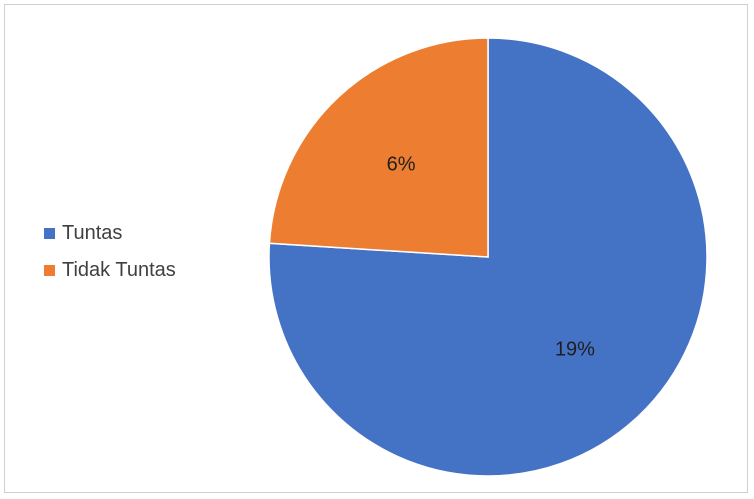  Describe the element at coordinates (49, 270) in the screenshot. I see `legend-swatch-tidak-tuntas` at that location.